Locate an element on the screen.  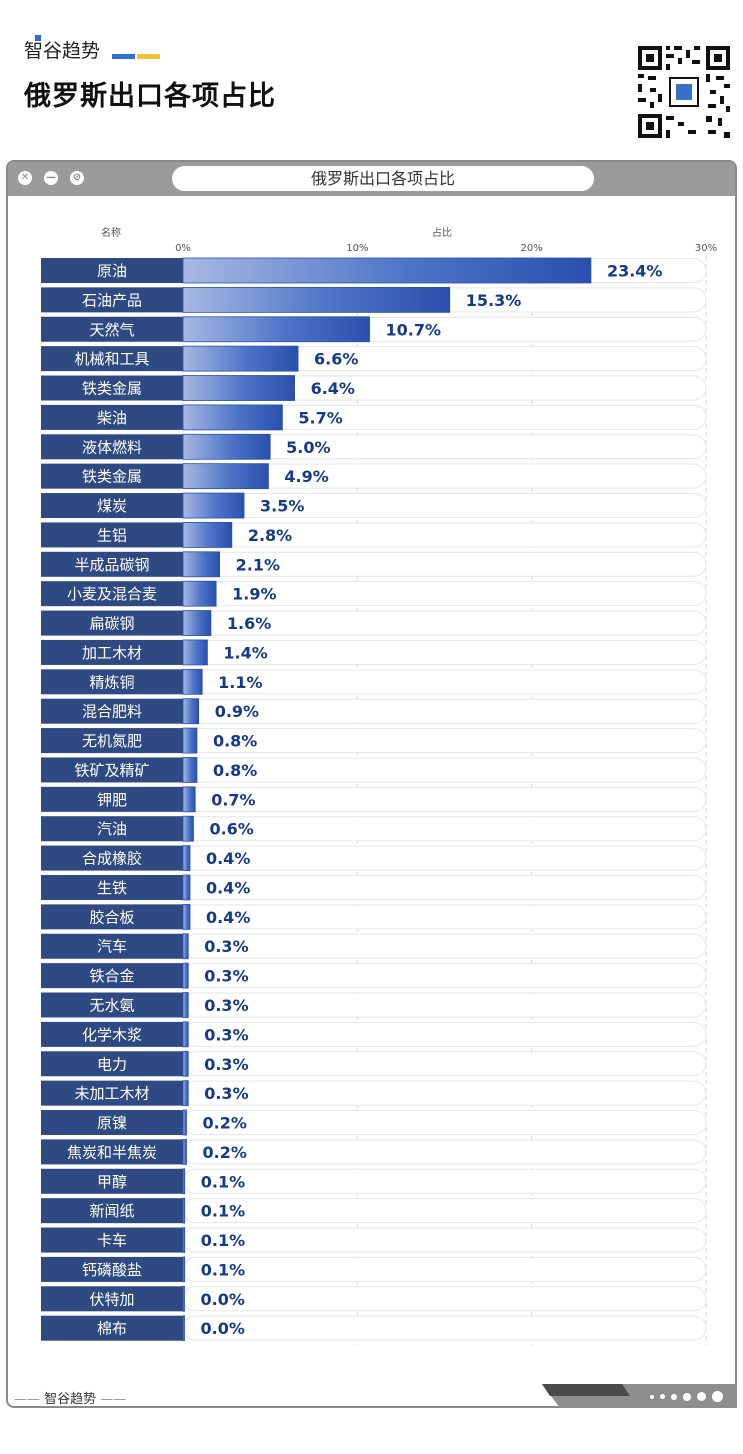
data-label: 0.6% is located at coordinates (231, 829).